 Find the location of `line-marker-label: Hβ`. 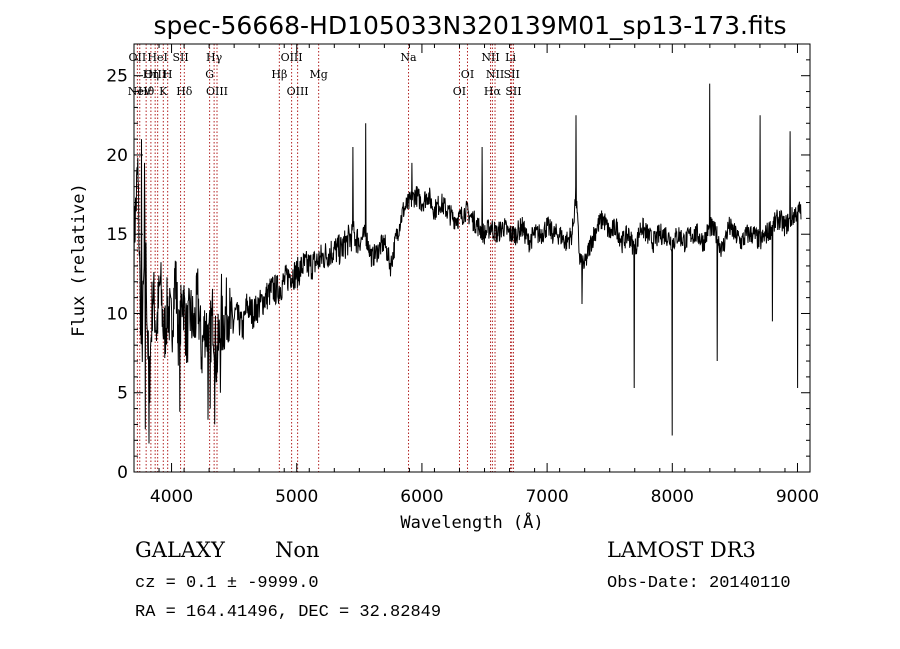

line-marker-label: Hβ is located at coordinates (279, 74).